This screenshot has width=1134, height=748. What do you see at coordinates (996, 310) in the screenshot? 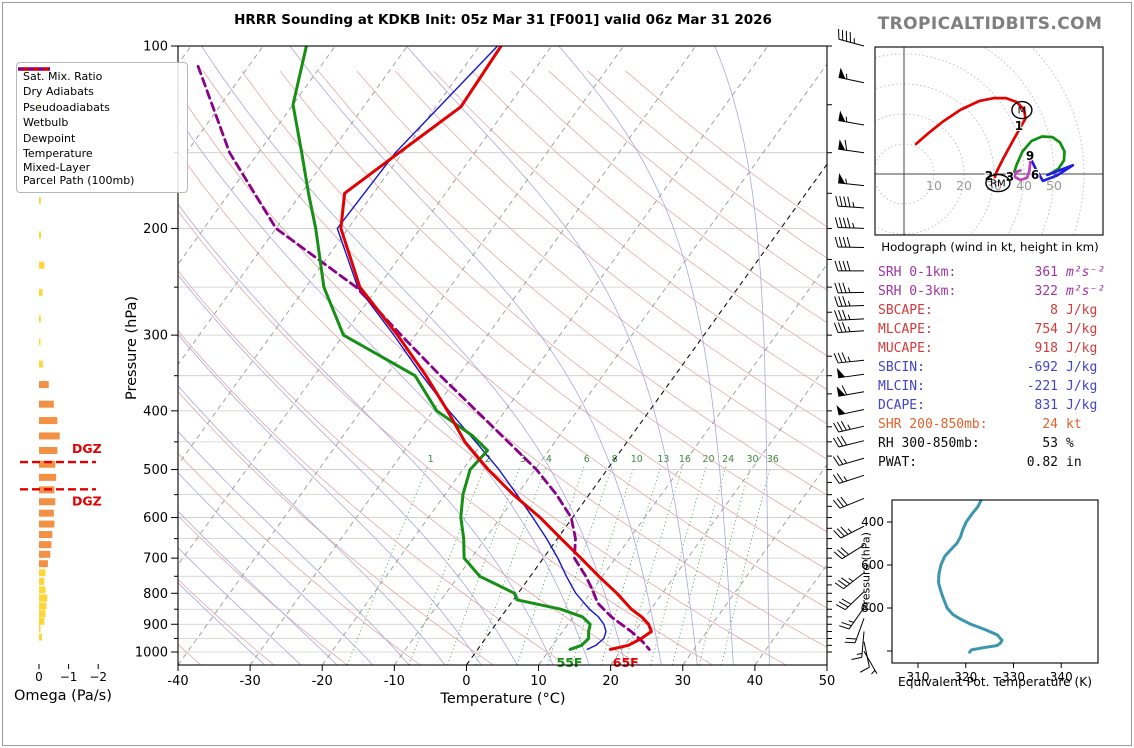
I see `stat-row: SBCAPE: 8 J/kg` at bounding box center [996, 310].